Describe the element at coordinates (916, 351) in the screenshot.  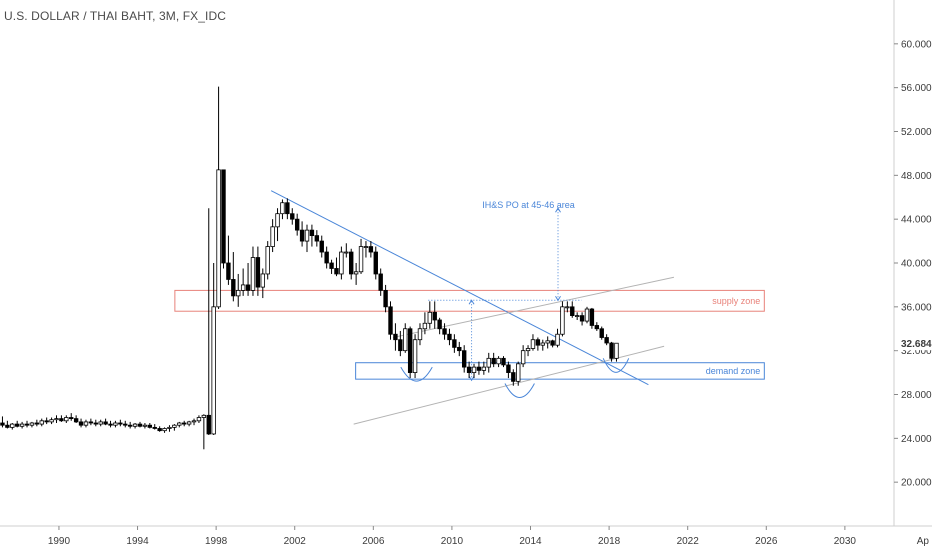
I see `y-tick-label: 32.000` at that location.